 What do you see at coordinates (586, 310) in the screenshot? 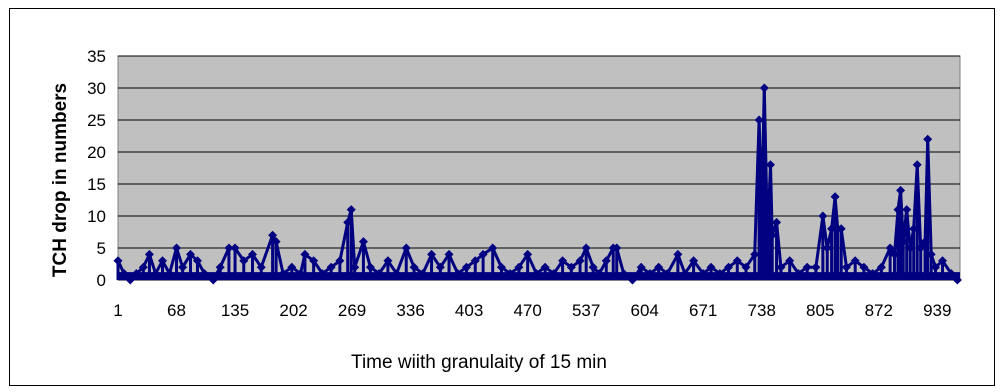
I see `x-tick-label-537: 537` at bounding box center [586, 310].